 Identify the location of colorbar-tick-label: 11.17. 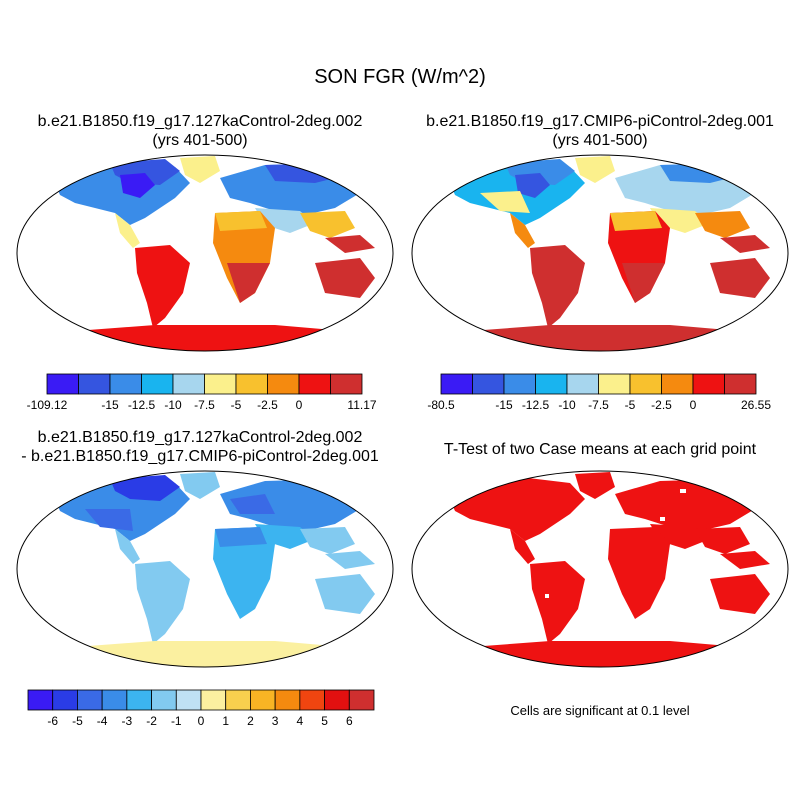
(361, 405).